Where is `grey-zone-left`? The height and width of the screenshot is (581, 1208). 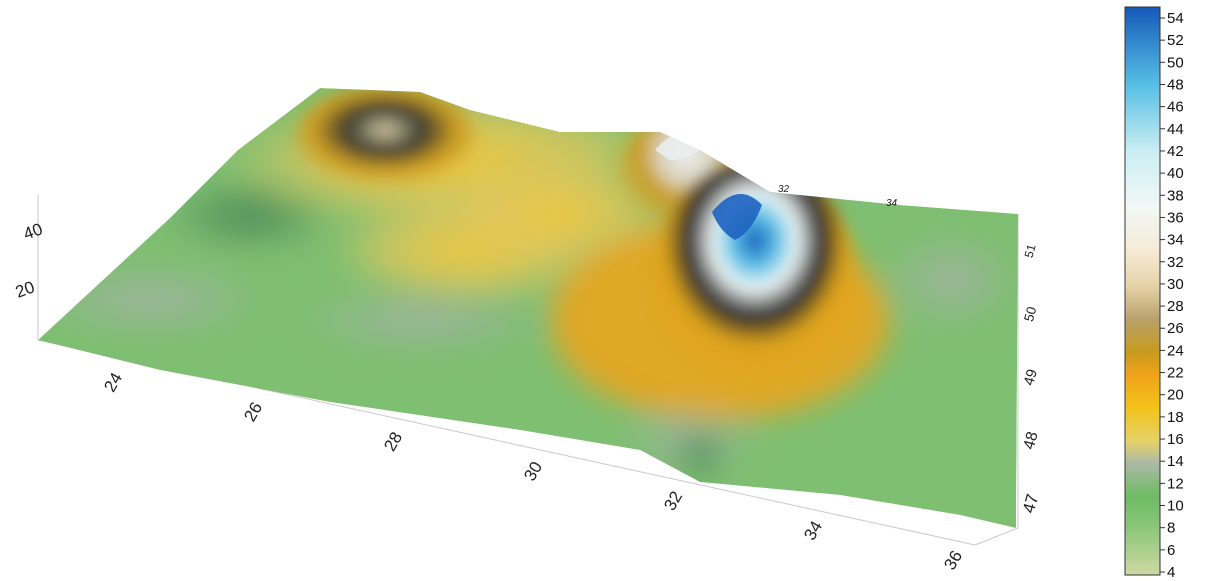
grey-zone-left is located at coordinates (154, 300).